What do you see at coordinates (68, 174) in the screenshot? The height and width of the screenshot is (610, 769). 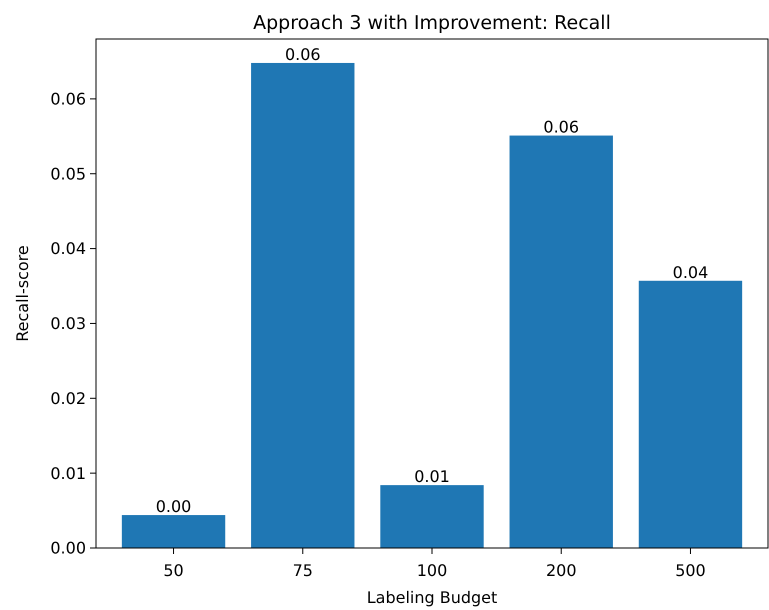 I see `y-tick-label: 0.05` at bounding box center [68, 174].